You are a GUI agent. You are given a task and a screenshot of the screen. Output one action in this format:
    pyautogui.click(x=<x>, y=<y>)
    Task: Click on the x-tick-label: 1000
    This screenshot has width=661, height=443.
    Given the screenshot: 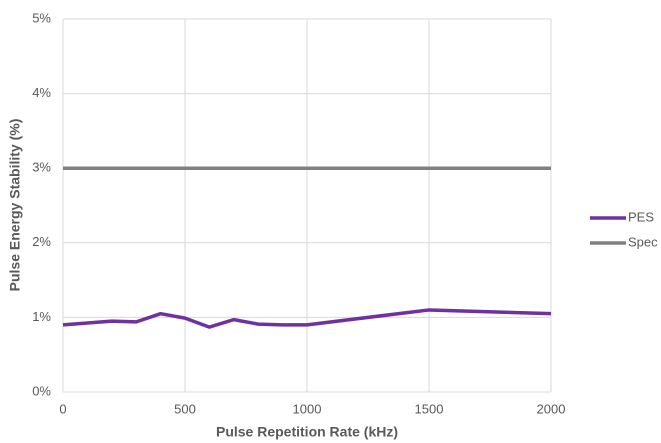 What is the action you would take?
    pyautogui.click(x=307, y=408)
    